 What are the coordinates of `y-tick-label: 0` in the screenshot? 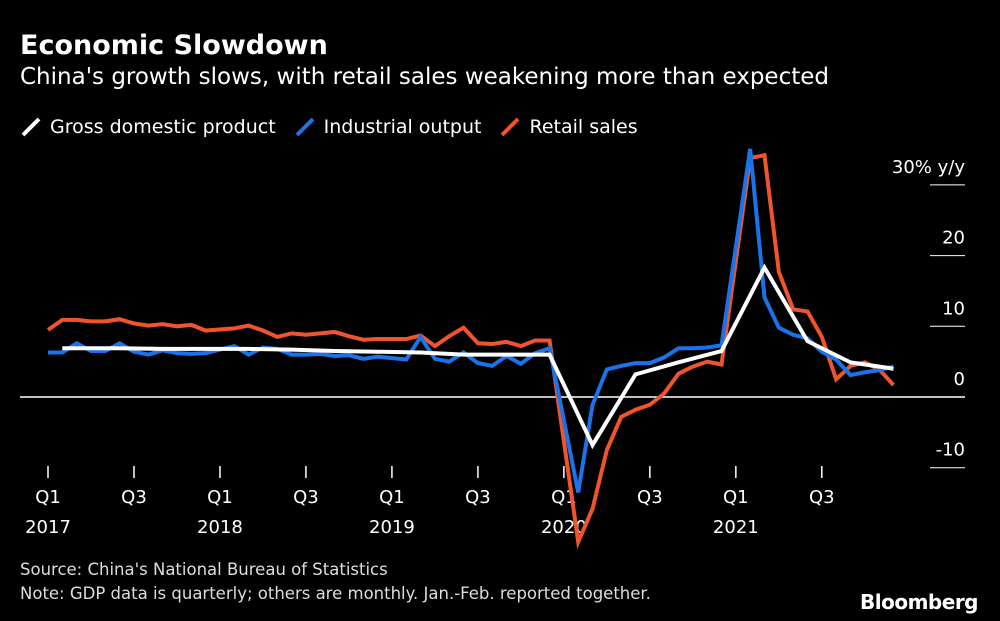 It's located at (959, 379).